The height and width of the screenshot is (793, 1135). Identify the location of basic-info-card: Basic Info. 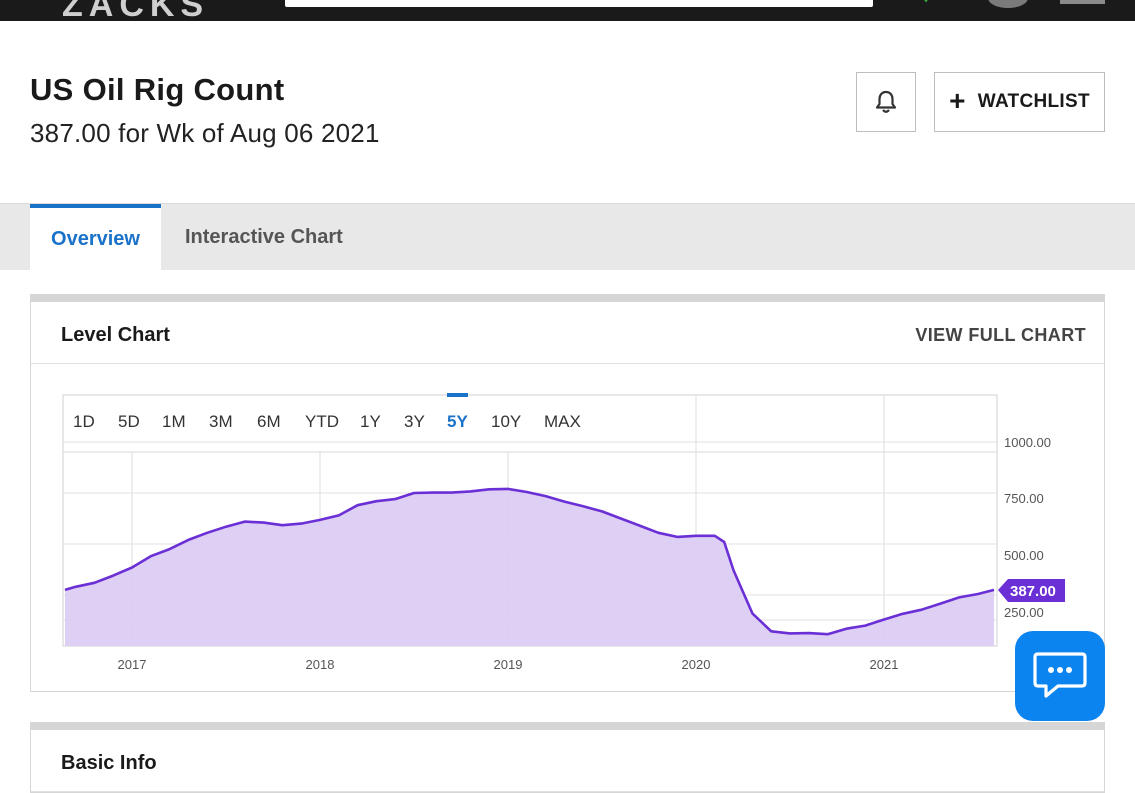
(567, 757).